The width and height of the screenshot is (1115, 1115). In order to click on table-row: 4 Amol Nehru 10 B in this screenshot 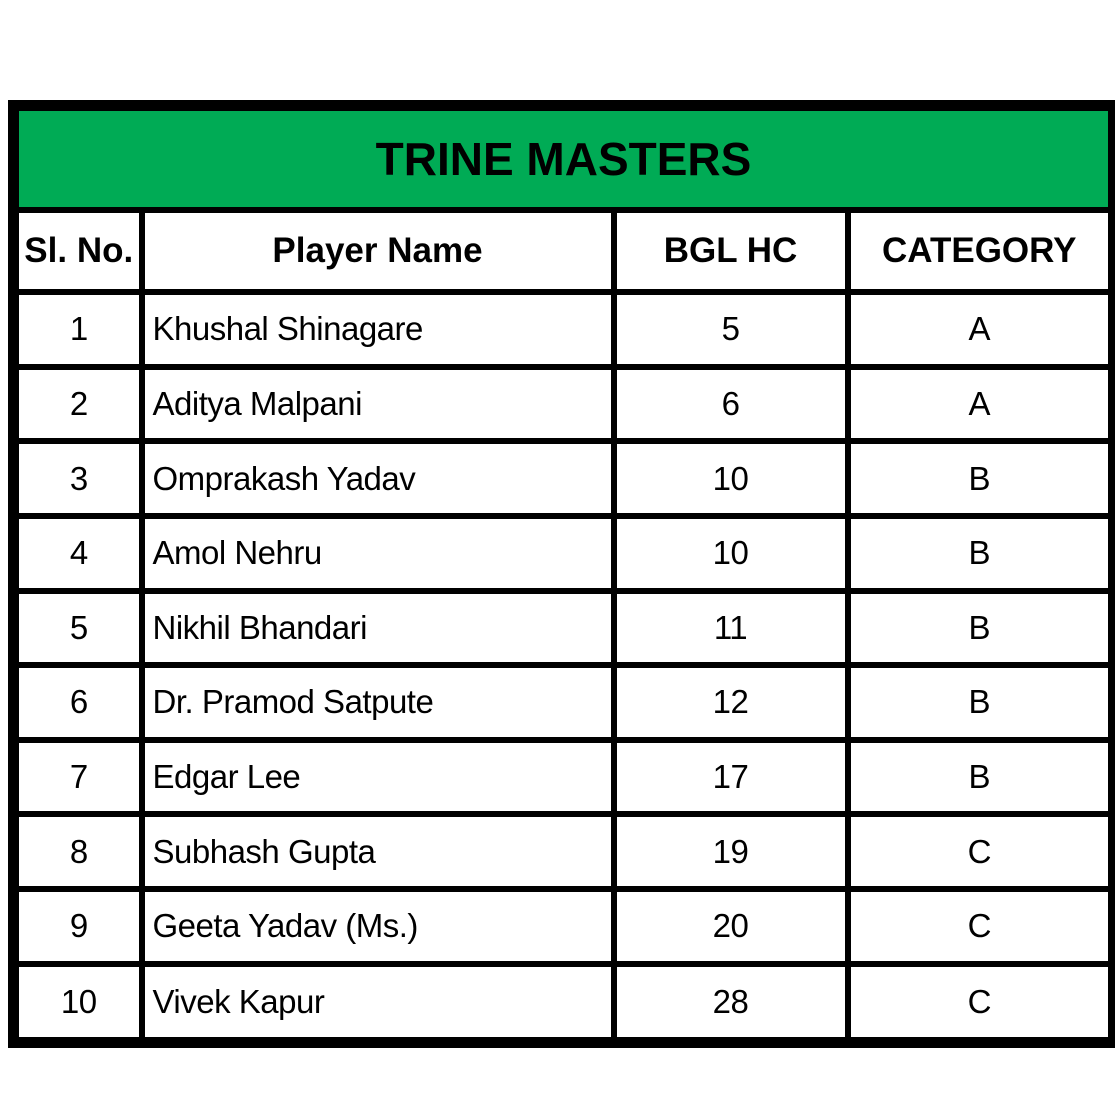, I will do `click(562, 553)`.